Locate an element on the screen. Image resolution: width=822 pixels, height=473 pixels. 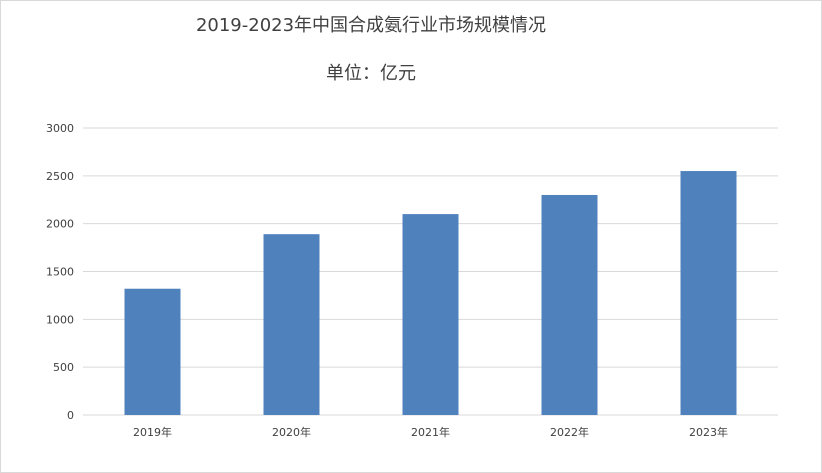
chart-title: 2019-2023年中国合成氨行业市场规模情况 is located at coordinates (371, 25).